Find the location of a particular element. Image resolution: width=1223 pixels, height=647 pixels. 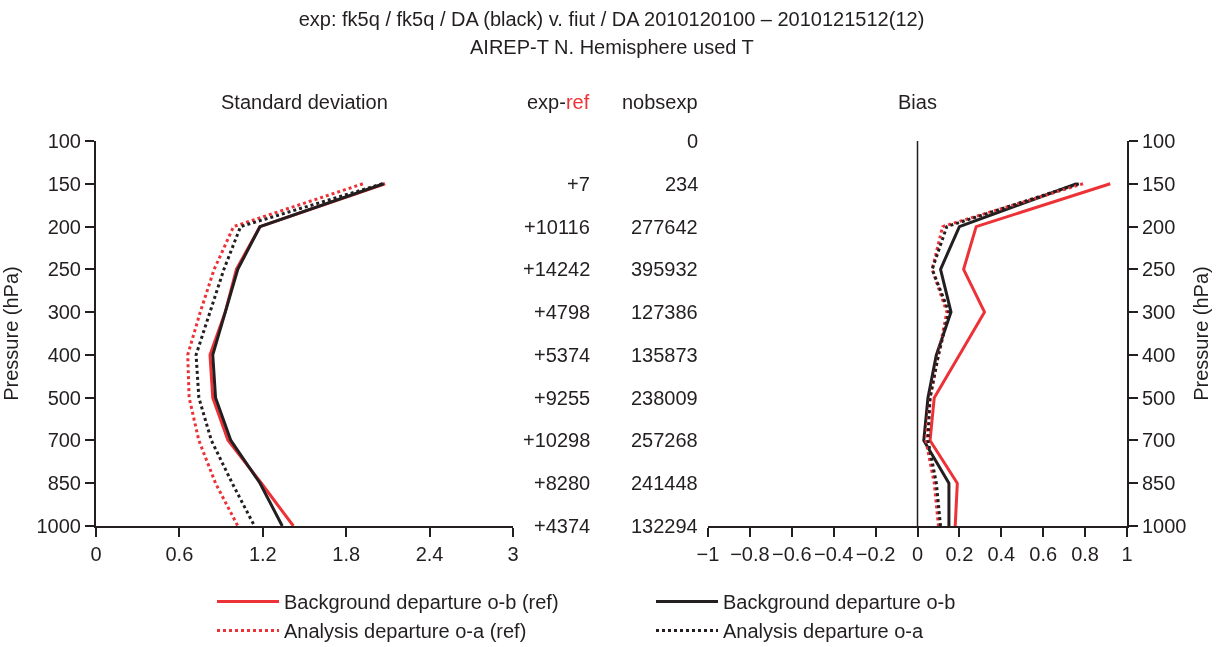

text: 132294 is located at coordinates (664, 526).